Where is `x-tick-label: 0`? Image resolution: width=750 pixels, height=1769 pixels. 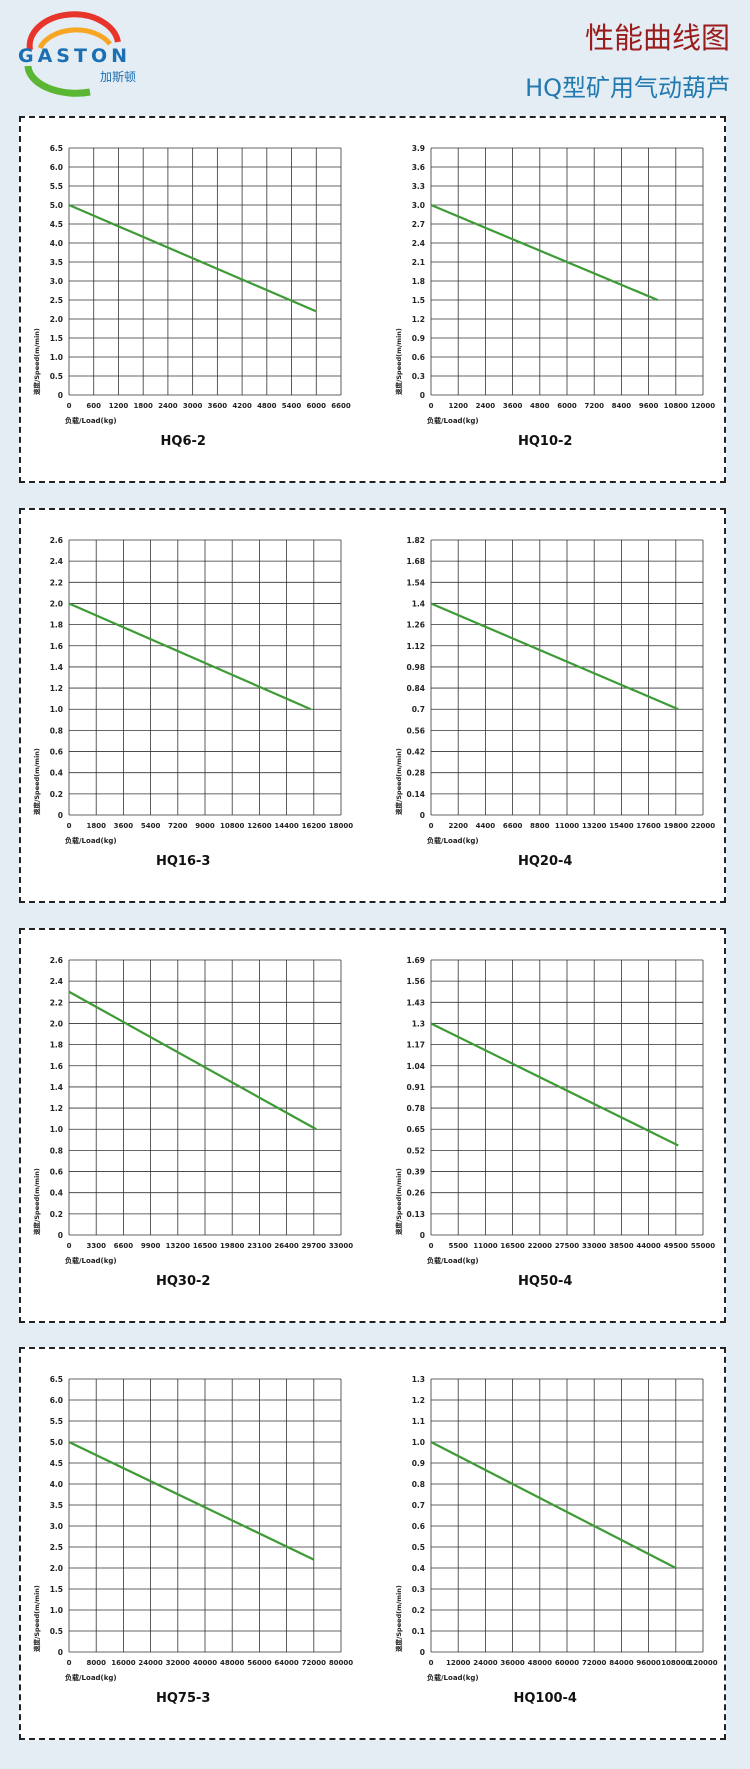
x-tick-label: 0 is located at coordinates (69, 826).